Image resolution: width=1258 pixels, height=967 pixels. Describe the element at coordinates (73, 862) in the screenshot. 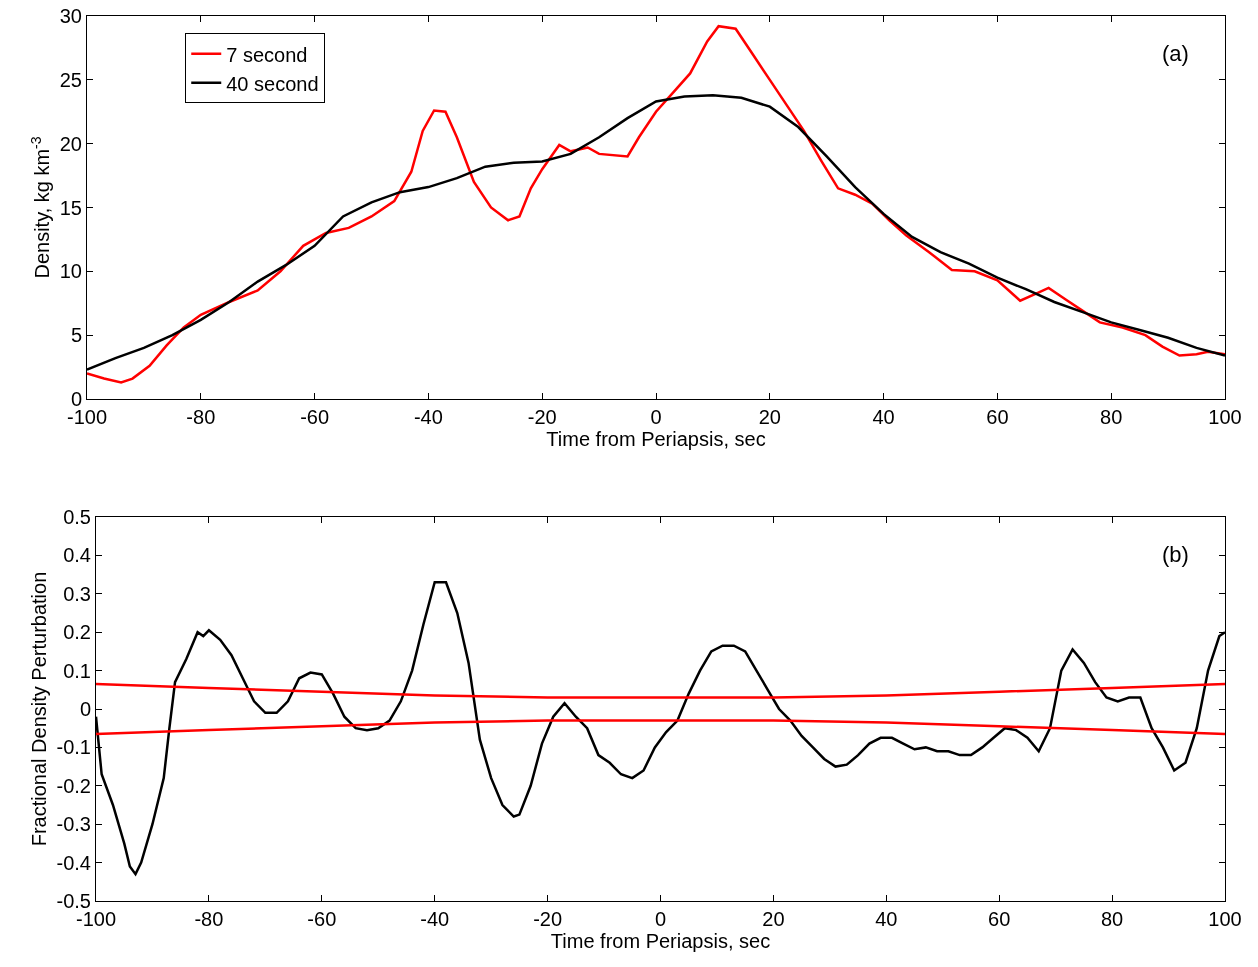

I see `y-tick-label: -0.4` at that location.